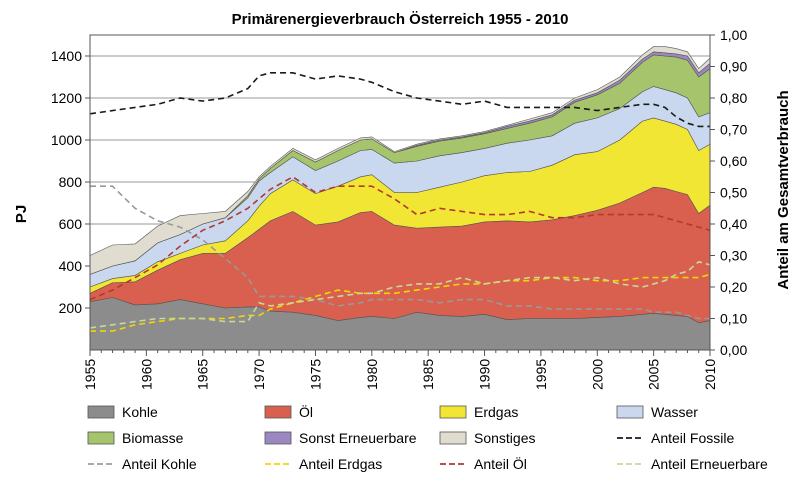 Image resolution: width=800 pixels, height=485 pixels. What do you see at coordinates (259, 374) in the screenshot?
I see `x-tick-label: 1970` at bounding box center [259, 374].